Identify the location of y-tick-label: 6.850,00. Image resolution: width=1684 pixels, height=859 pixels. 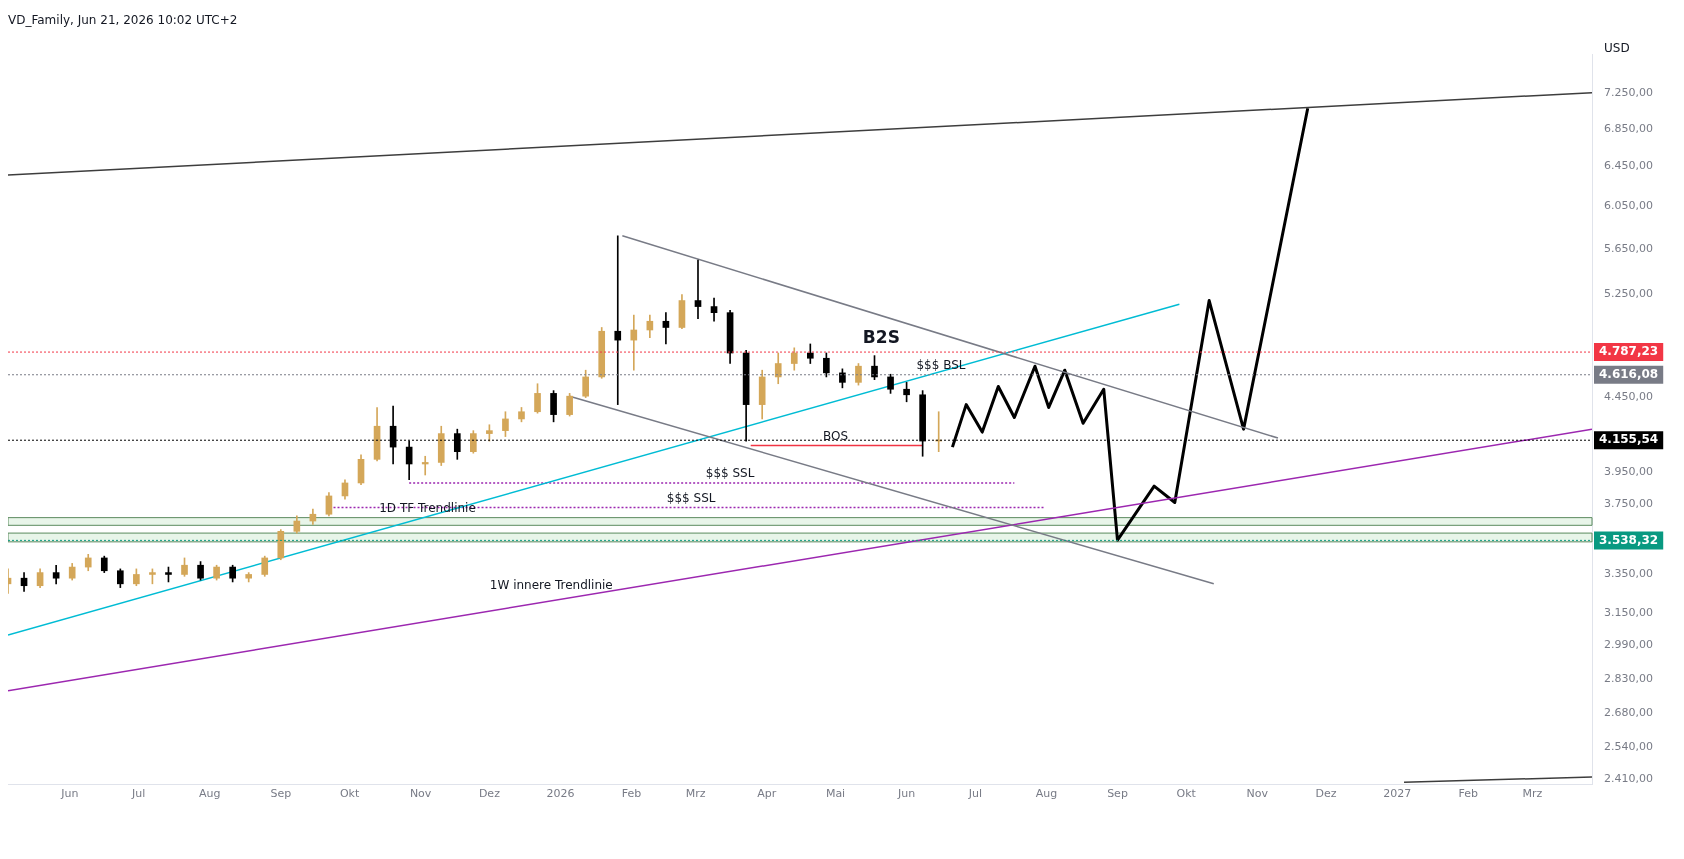
(1628, 128).